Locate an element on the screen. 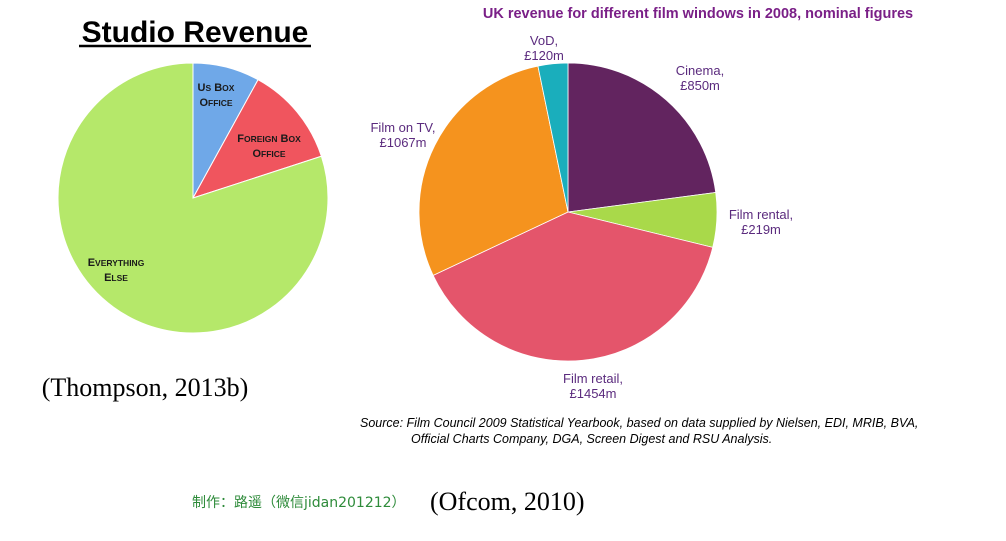 The image size is (1006, 541). studio-revenue-slices is located at coordinates (193, 198).